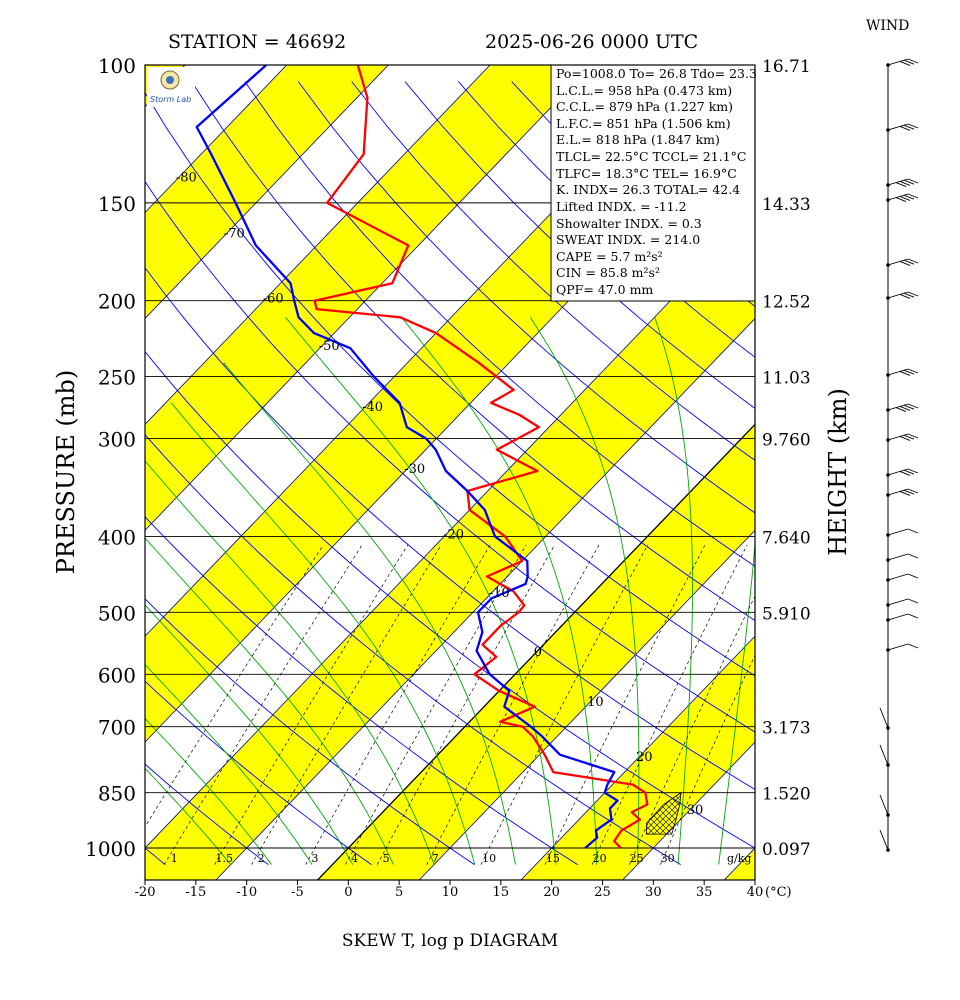 This screenshot has height=1000, width=960. Describe the element at coordinates (314, 858) in the screenshot. I see `mixing-ratio-label: 3` at that location.